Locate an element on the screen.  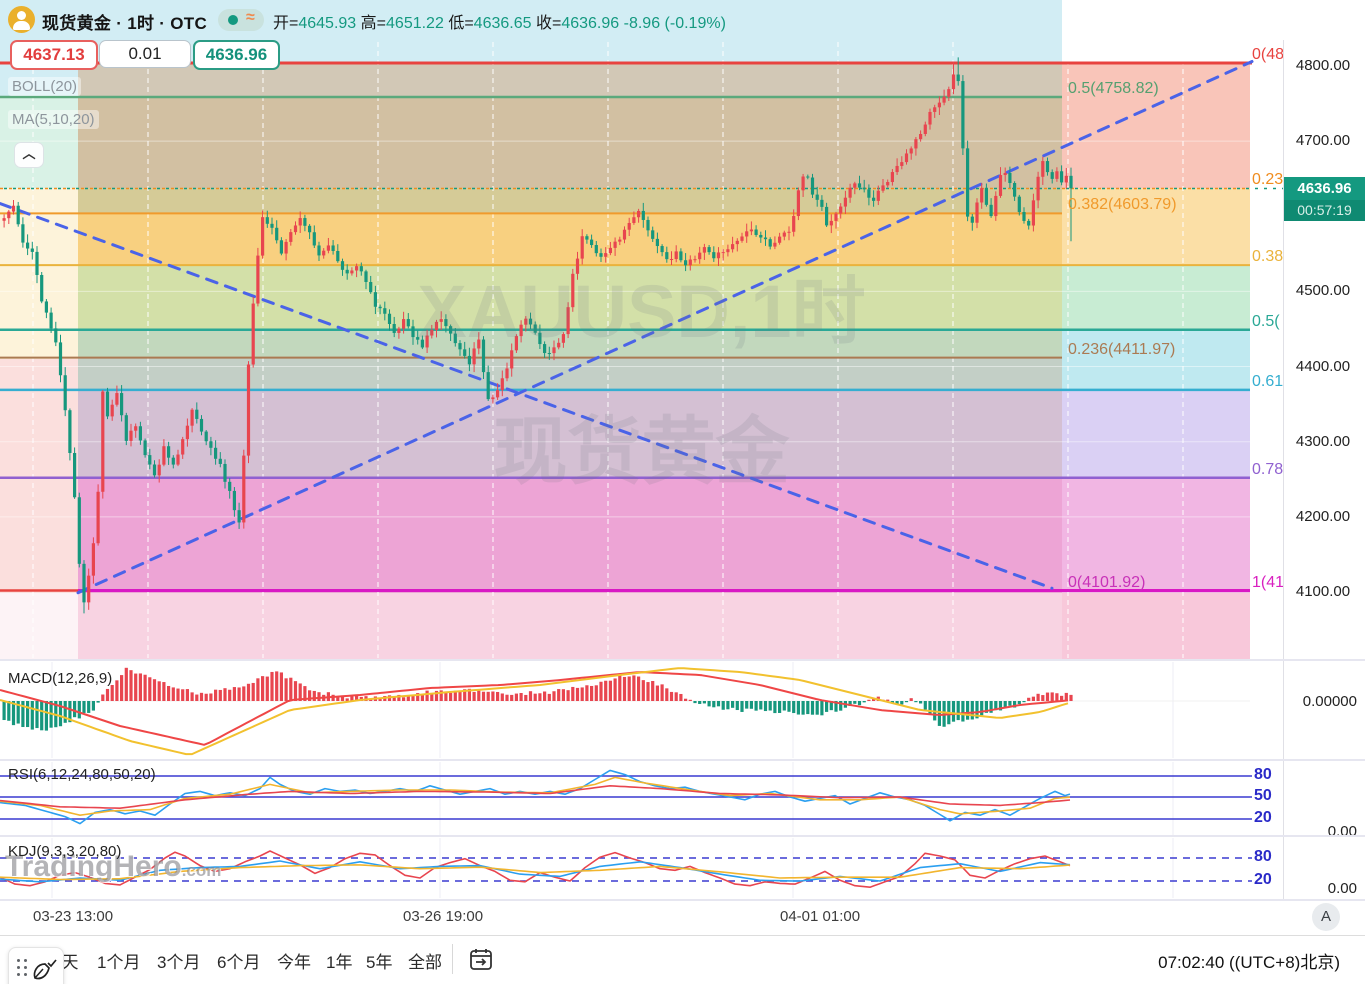
brand-watermark-suffix: .com is located at coordinates (201, 870).